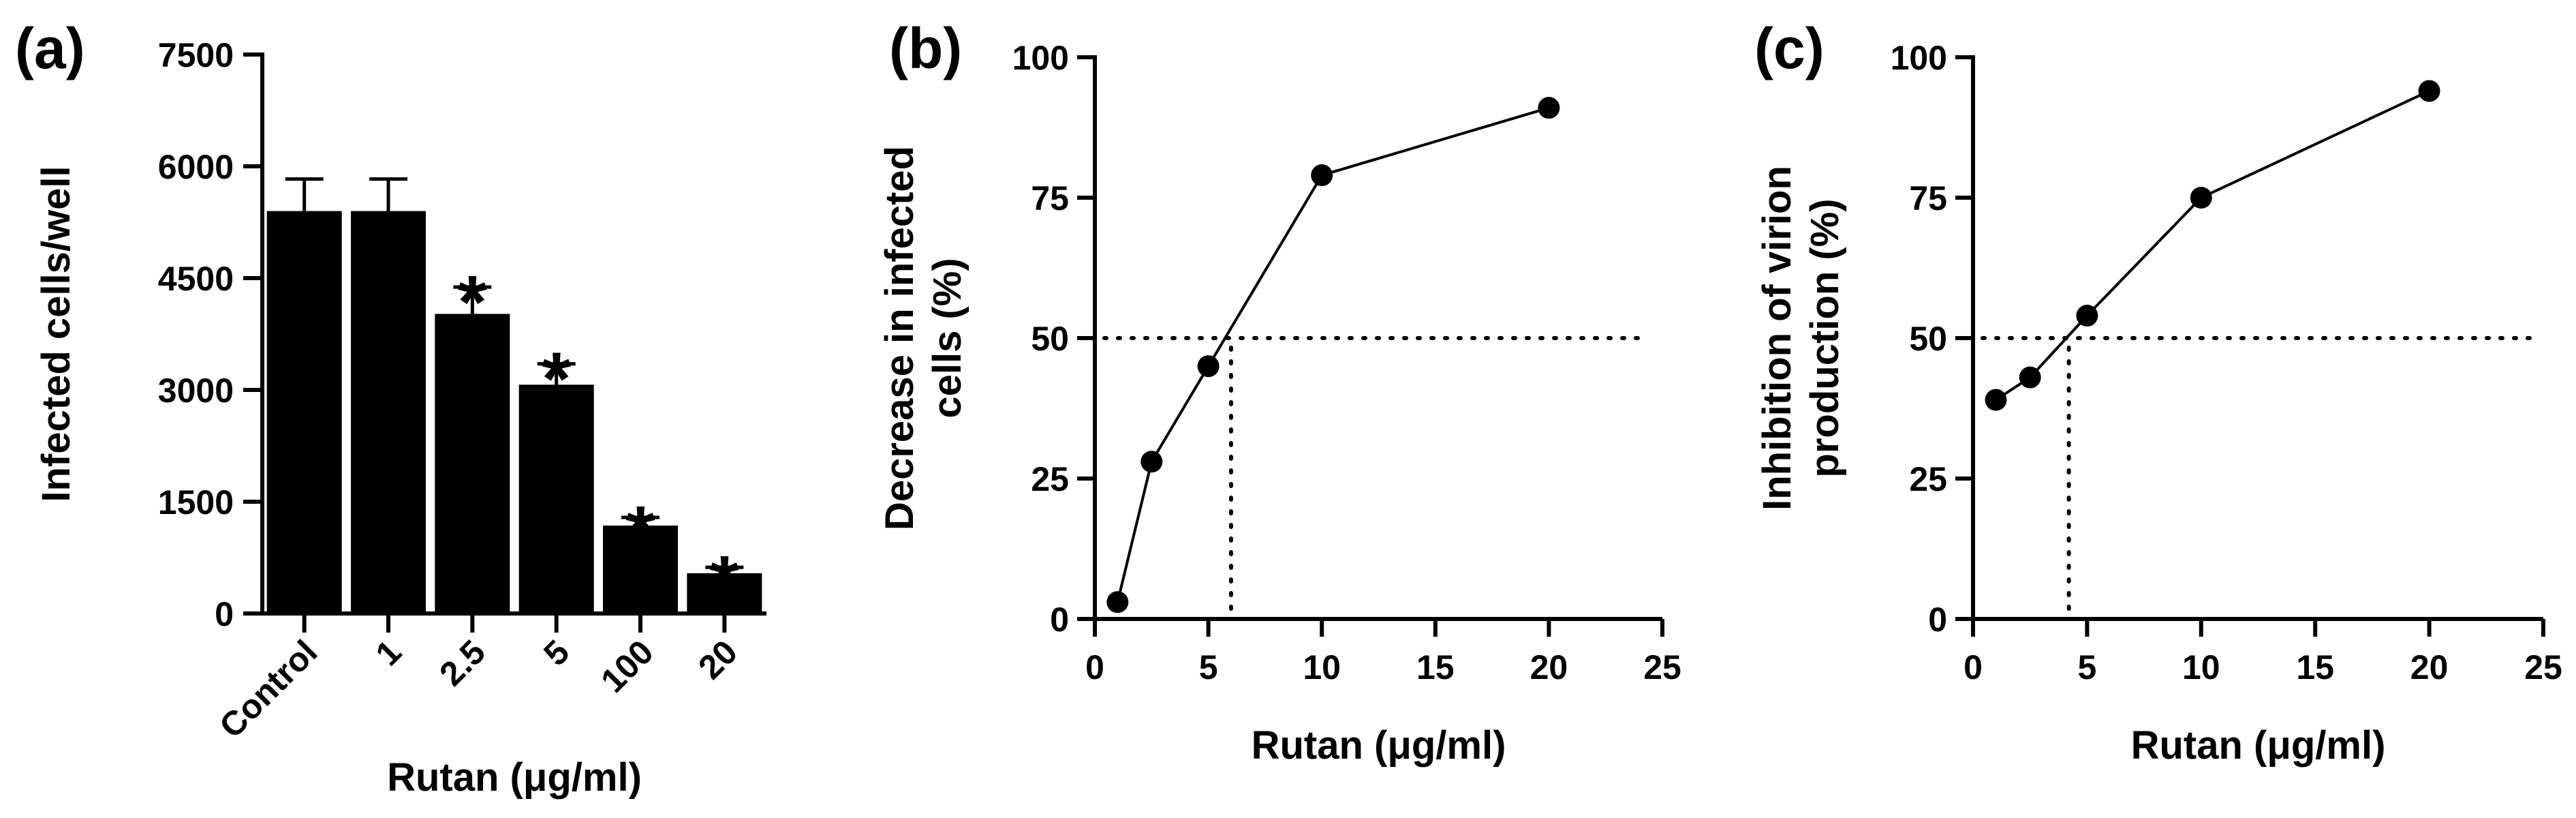 This screenshot has height=818, width=2576. Describe the element at coordinates (196, 279) in the screenshot. I see `panel-a-y-tick-label: 4500` at that location.